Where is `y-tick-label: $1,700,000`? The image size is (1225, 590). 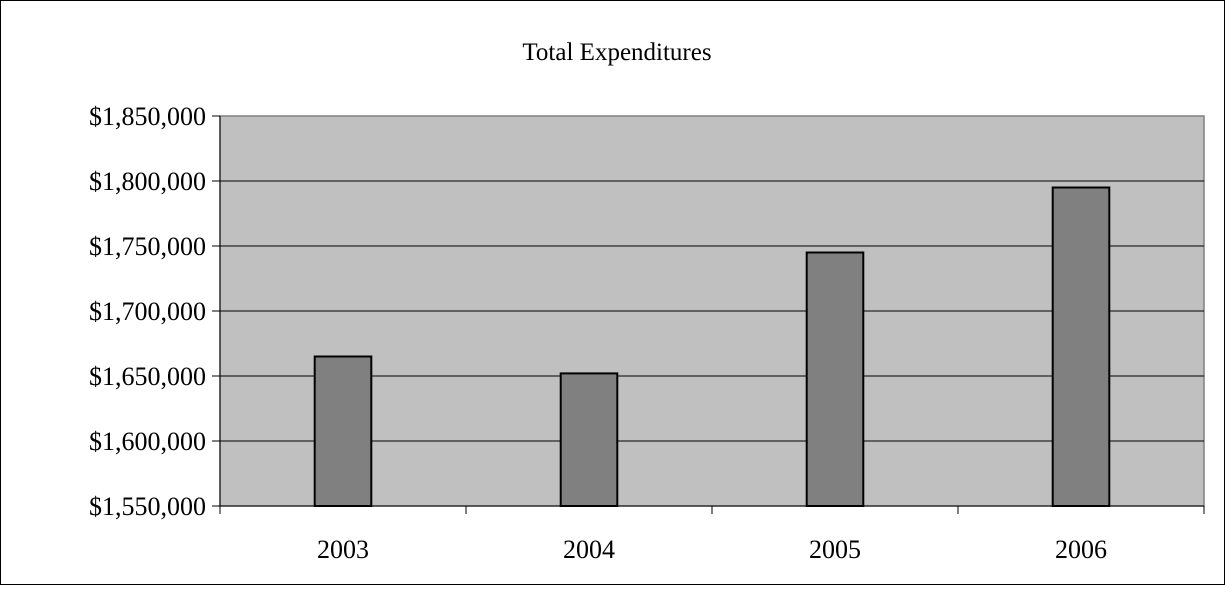
y-tick-label: $1,700,000 is located at coordinates (147, 311).